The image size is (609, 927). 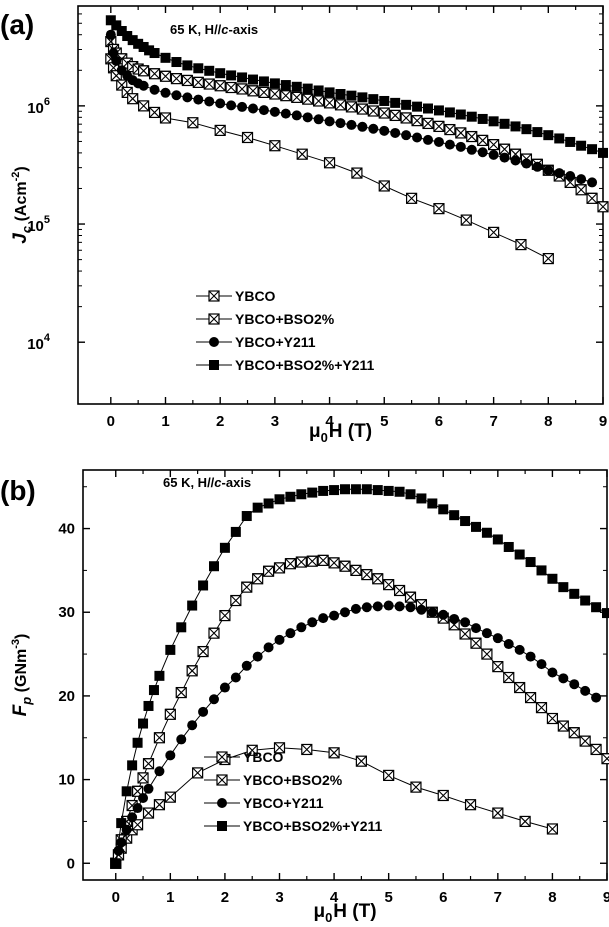 I want to click on panel-b-x-tick-label: 1, so click(x=170, y=897).